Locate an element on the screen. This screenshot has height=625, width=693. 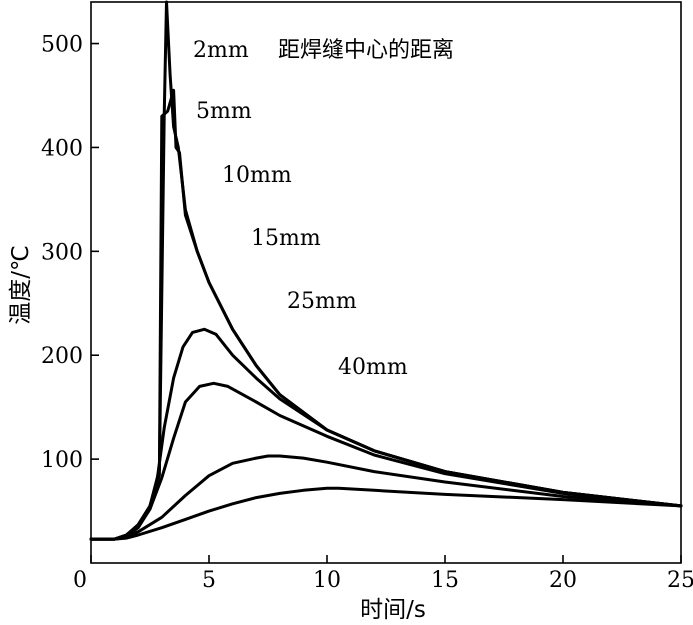
y-tick-label: 200 is located at coordinates (62, 356).